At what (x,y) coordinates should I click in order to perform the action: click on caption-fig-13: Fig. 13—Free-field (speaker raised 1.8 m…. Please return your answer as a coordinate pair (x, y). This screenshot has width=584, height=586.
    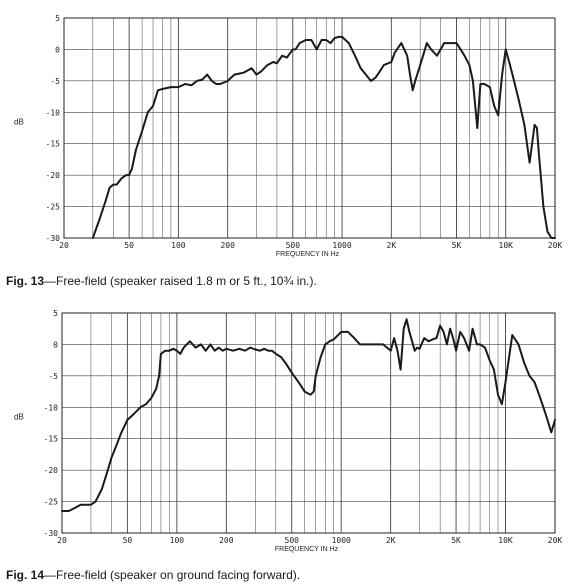
    Looking at the image, I should click on (161, 281).